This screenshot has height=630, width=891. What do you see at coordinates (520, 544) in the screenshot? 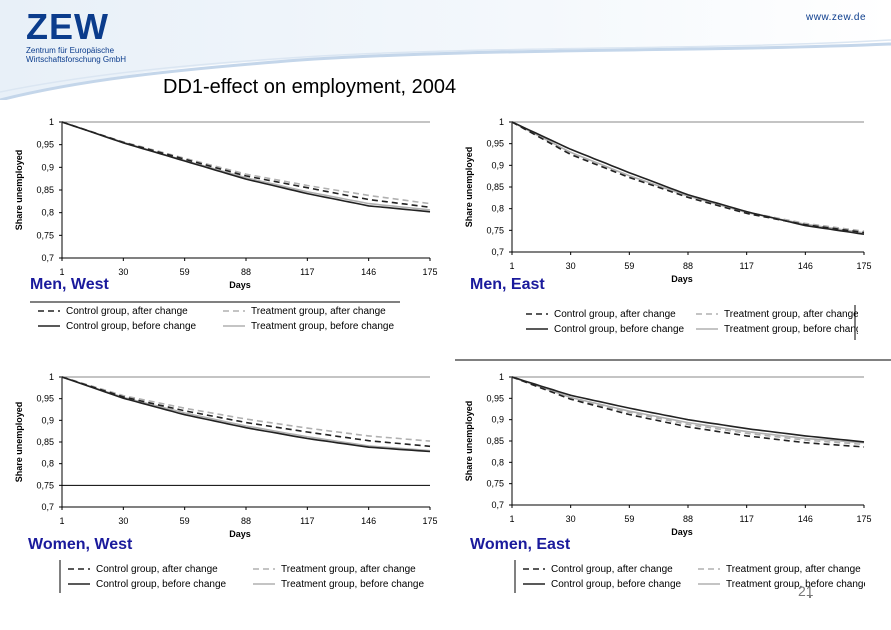
I see `panel-label-women-east: Women, East` at bounding box center [520, 544].